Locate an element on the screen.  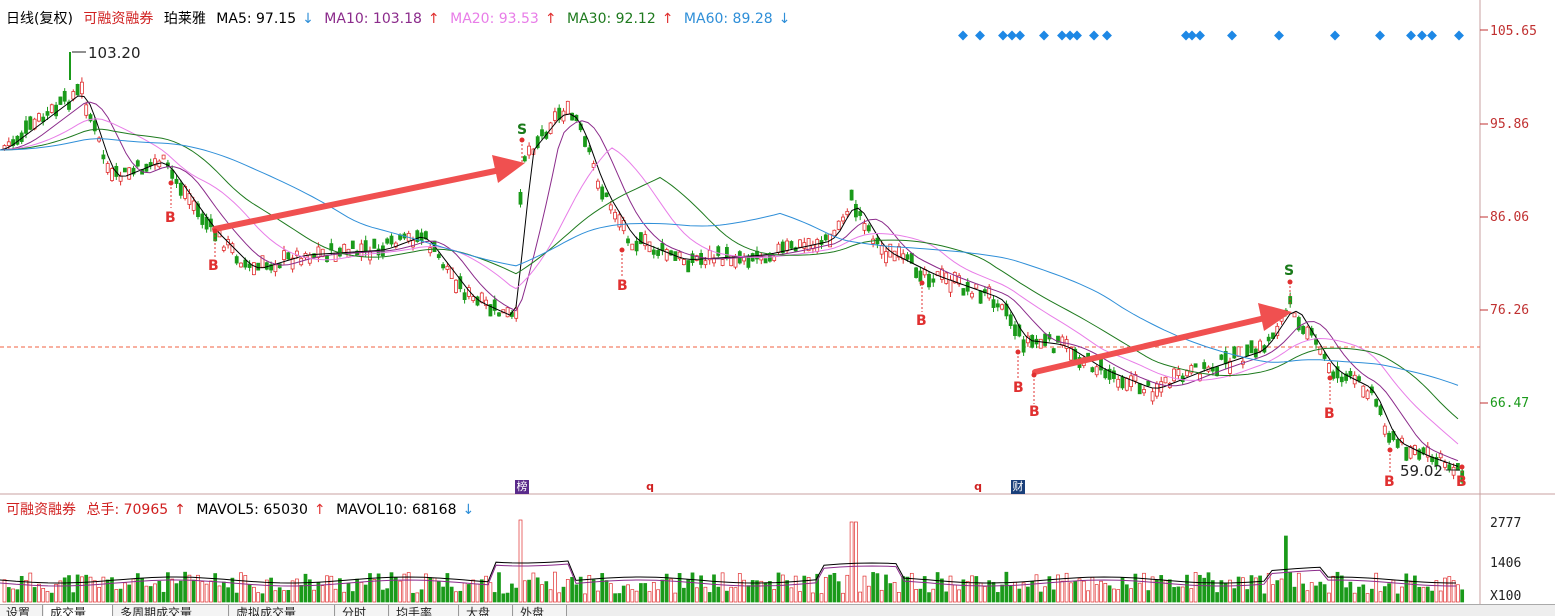
event-marker-bang: 榜 is located at coordinates (522, 487).